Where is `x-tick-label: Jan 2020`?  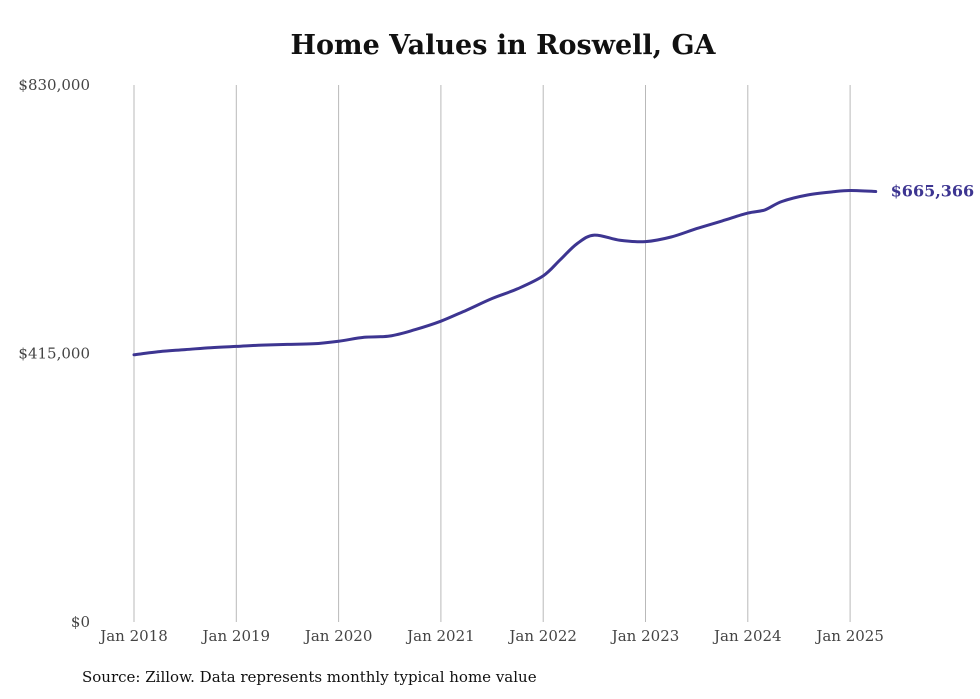
x-tick-label: Jan 2020 is located at coordinates (338, 636).